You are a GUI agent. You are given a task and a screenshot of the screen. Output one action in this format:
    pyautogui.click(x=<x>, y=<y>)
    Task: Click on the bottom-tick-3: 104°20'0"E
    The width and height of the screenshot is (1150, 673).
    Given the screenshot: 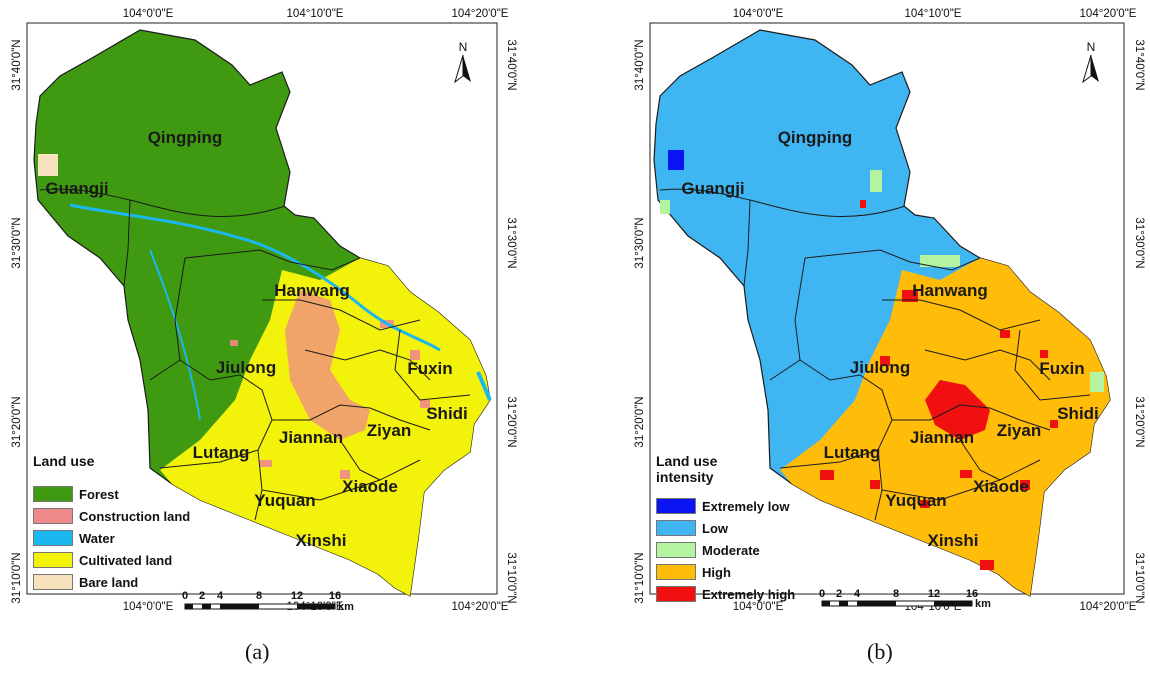 What is the action you would take?
    pyautogui.click(x=1108, y=607)
    